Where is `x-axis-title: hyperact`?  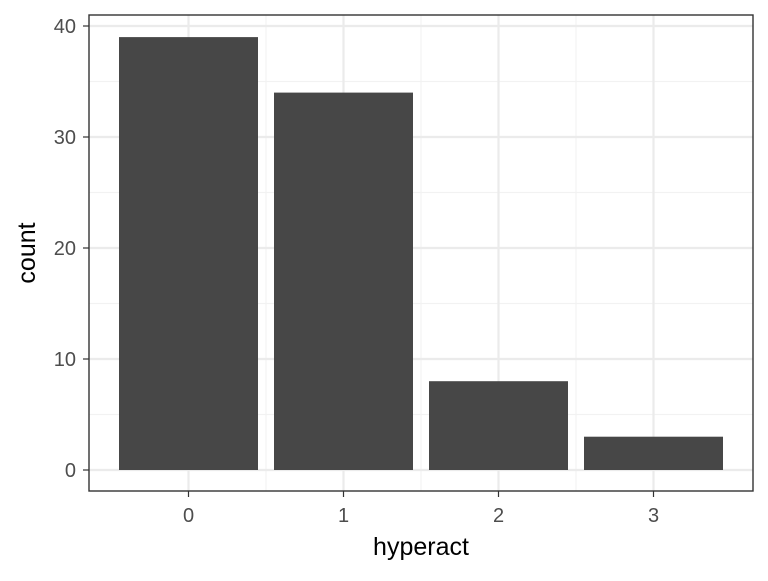 x-axis-title: hyperact is located at coordinates (421, 547).